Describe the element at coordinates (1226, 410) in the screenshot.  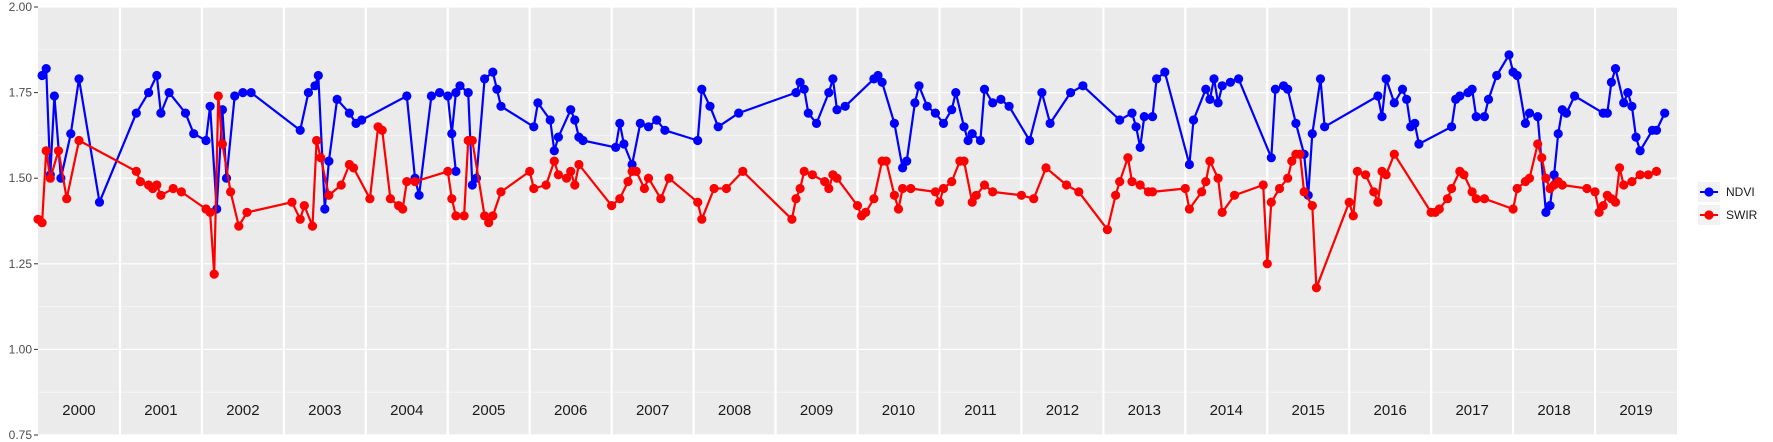
I see `year-label-2014: 2014` at that location.